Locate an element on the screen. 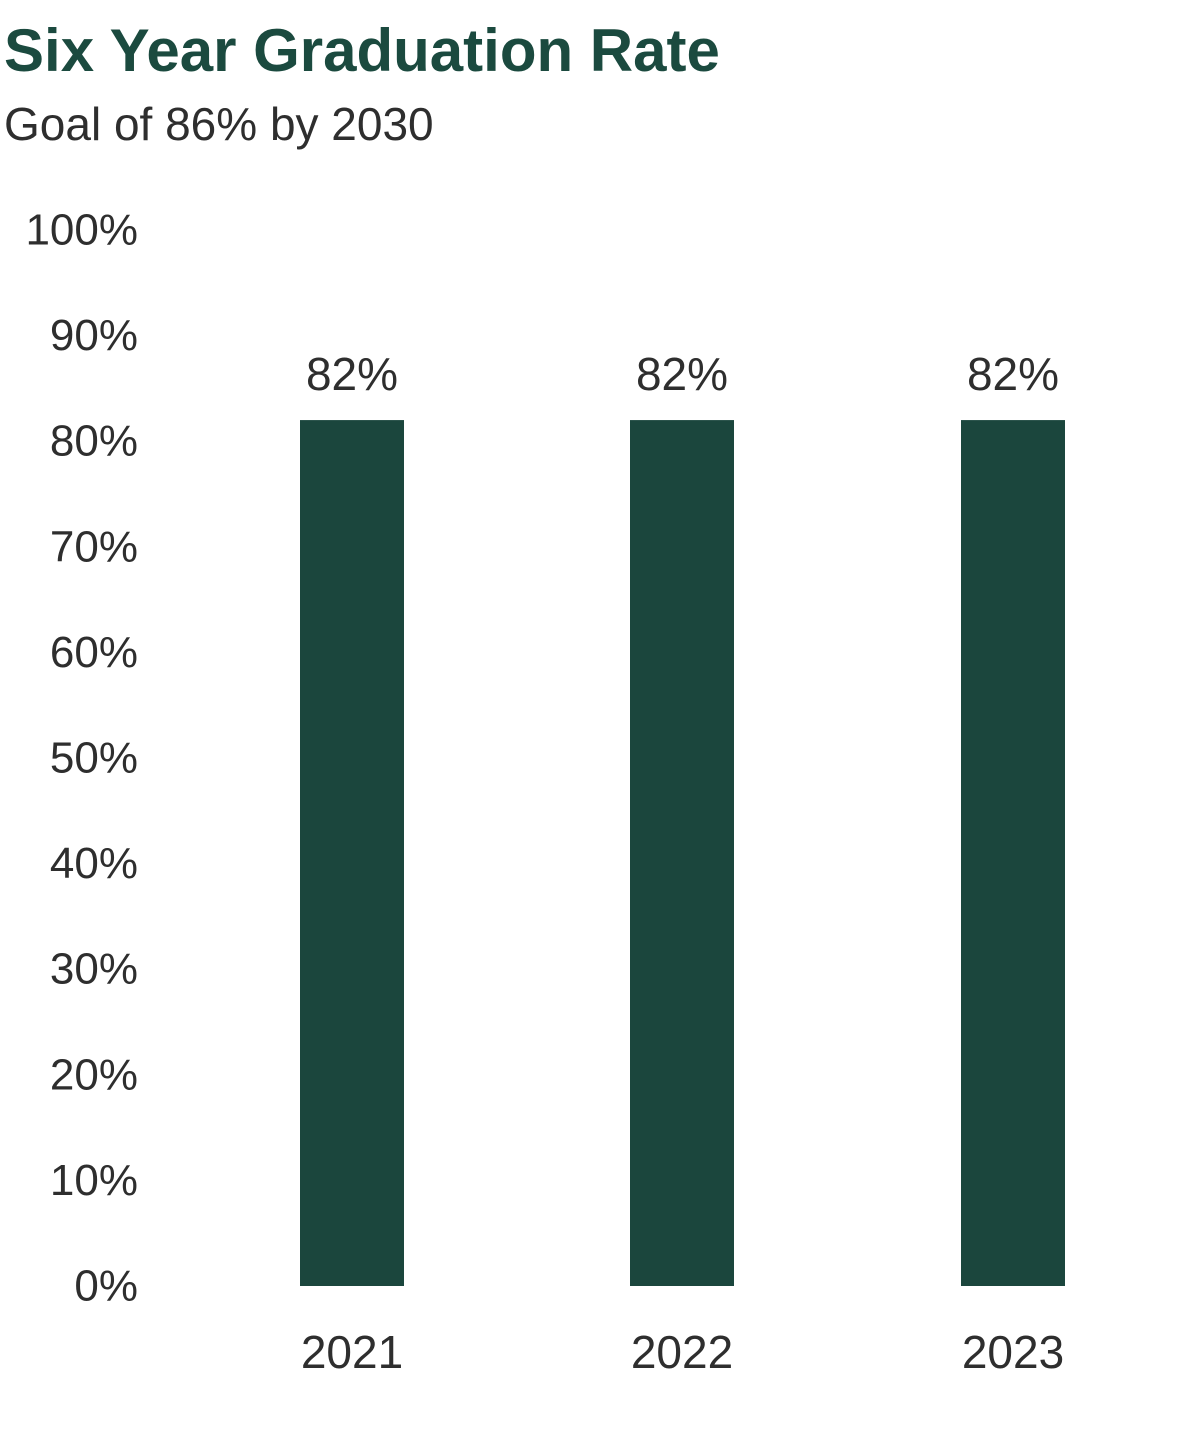 The height and width of the screenshot is (1448, 1187). data-label-2021: 82% is located at coordinates (352, 374).